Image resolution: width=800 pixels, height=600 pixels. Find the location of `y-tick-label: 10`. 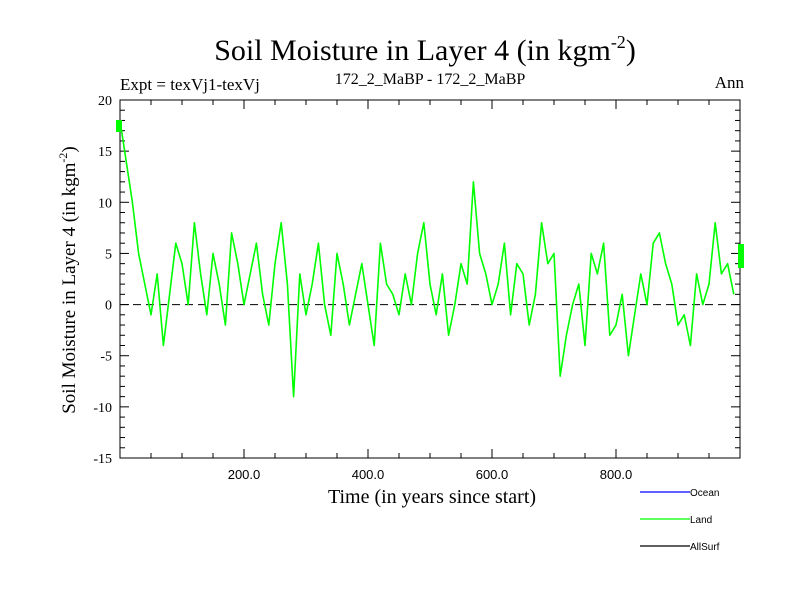

y-tick-label: 10 is located at coordinates (105, 203).